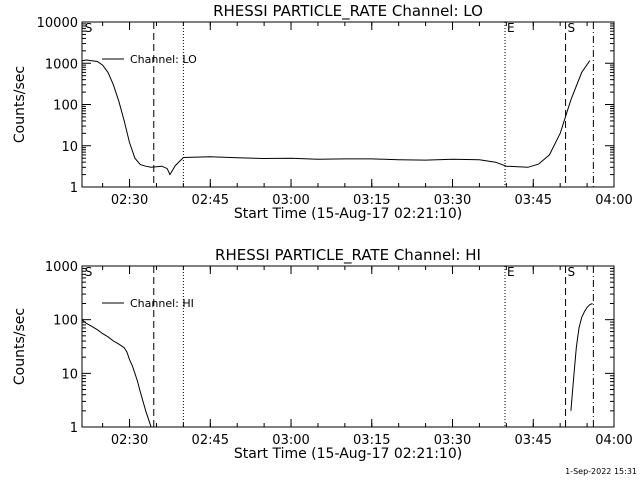 This screenshot has width=640, height=480. What do you see at coordinates (348, 11) in the screenshot?
I see `chart-title: RHESSI PARTICLE_RATE Channel: LO` at bounding box center [348, 11].